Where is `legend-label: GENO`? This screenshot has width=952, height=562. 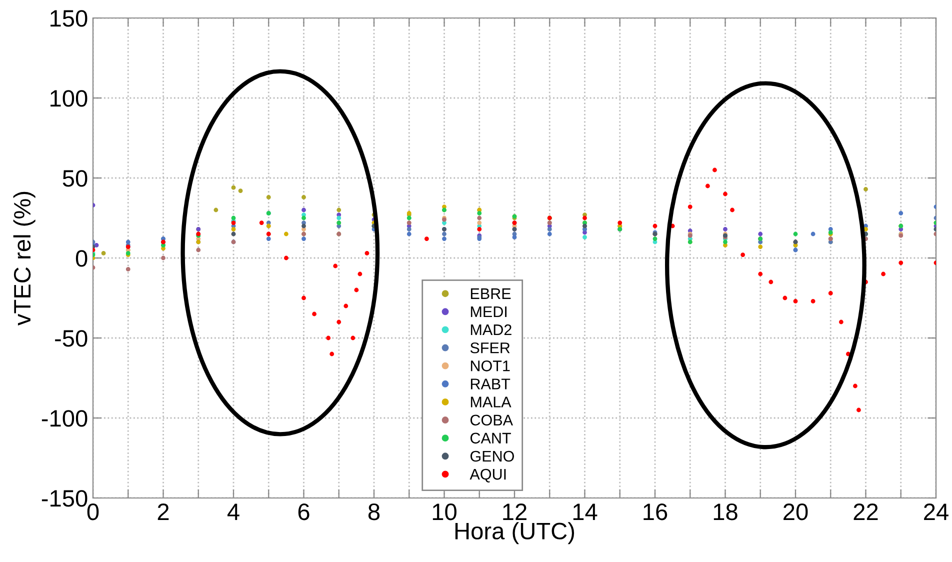
legend-label: GENO is located at coordinates (492, 456).